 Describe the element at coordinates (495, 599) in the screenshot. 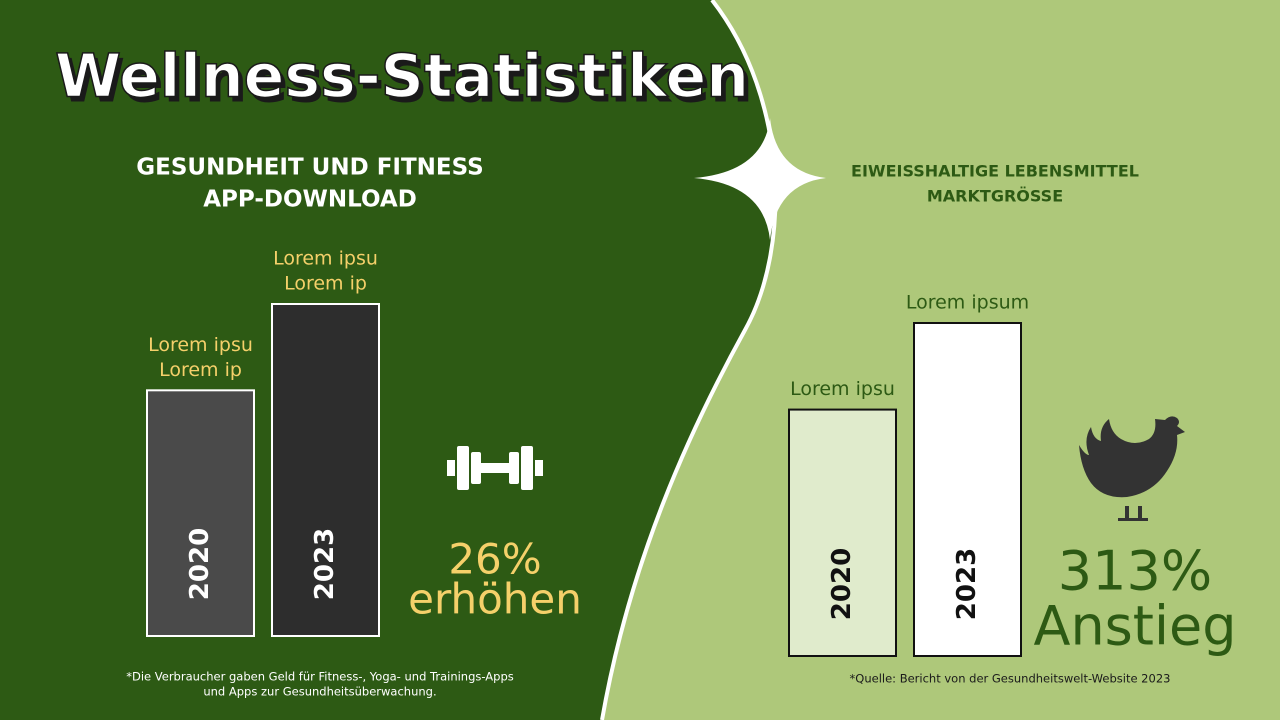

I see `highlight-text: erhöhen` at that location.